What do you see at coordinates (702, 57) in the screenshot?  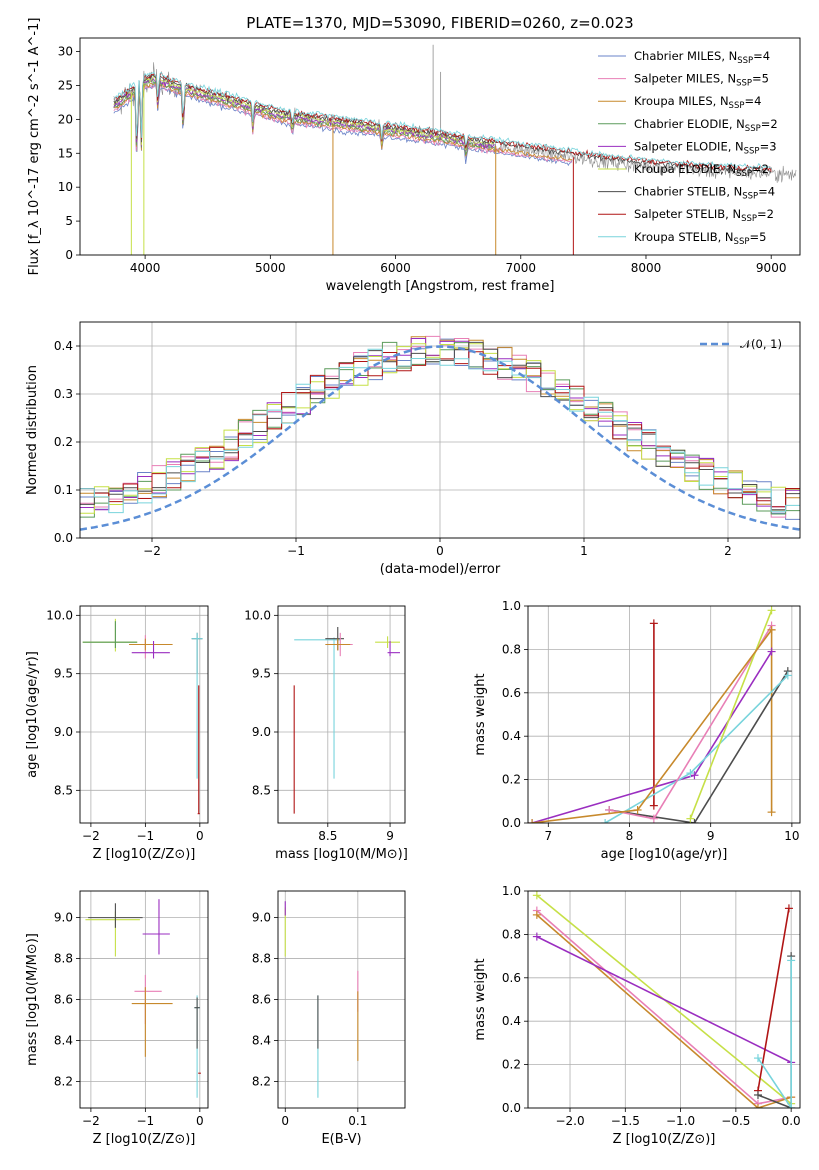 I see `legend-label: Chabrier MILES, NSSP=4` at bounding box center [702, 57].